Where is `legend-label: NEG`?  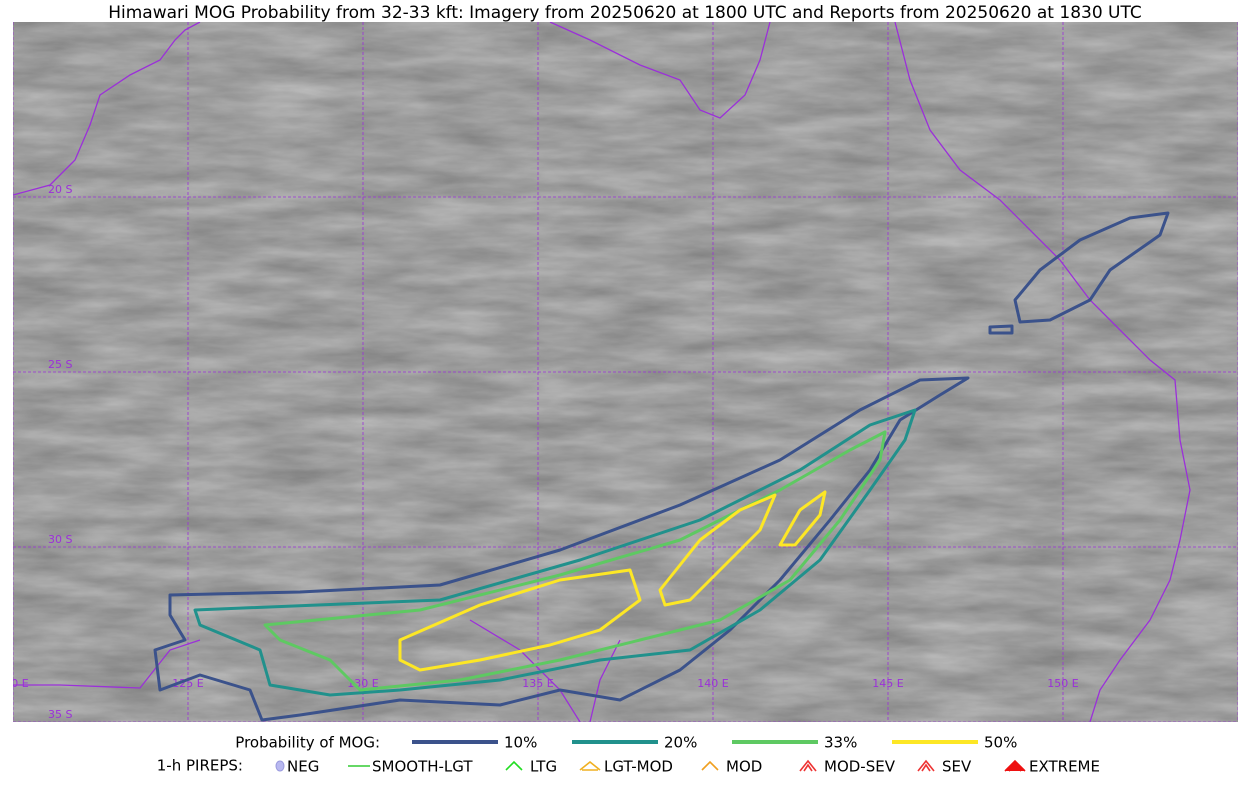 legend-label: NEG is located at coordinates (303, 767).